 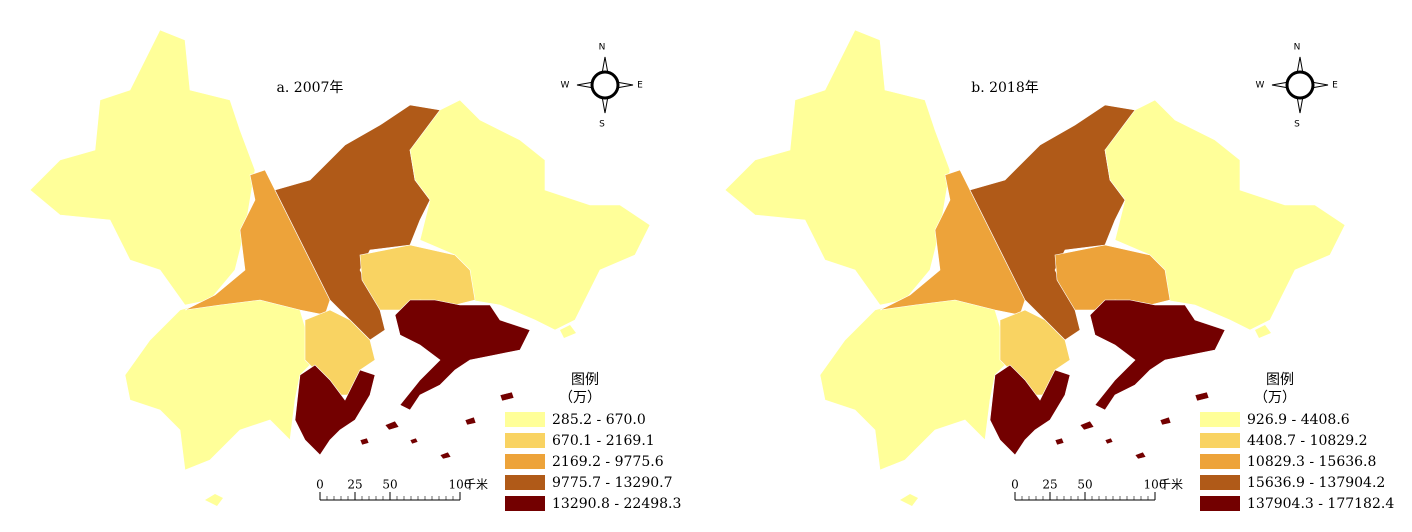 I want to click on legend-label: 926.9 - 4408.6, so click(x=1298, y=420).